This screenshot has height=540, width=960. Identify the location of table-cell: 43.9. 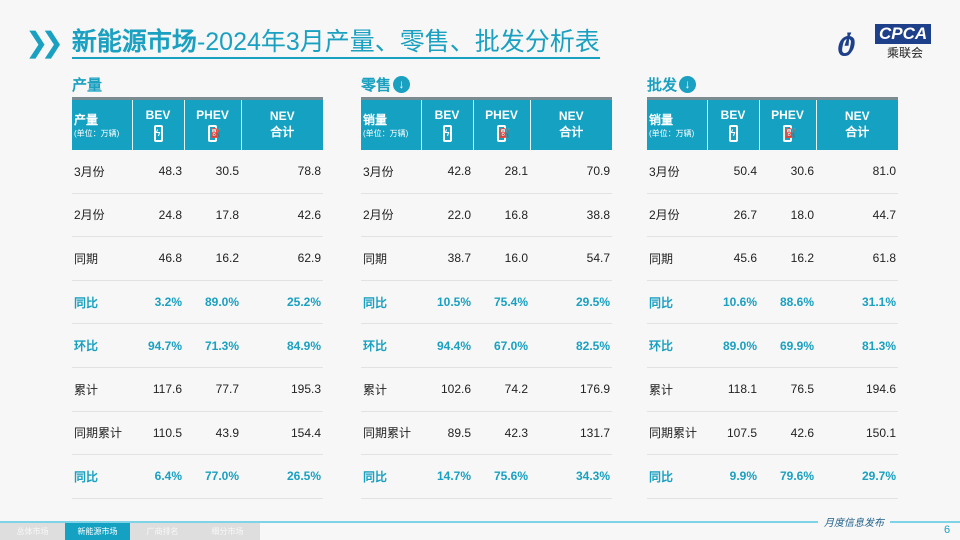
(212, 433).